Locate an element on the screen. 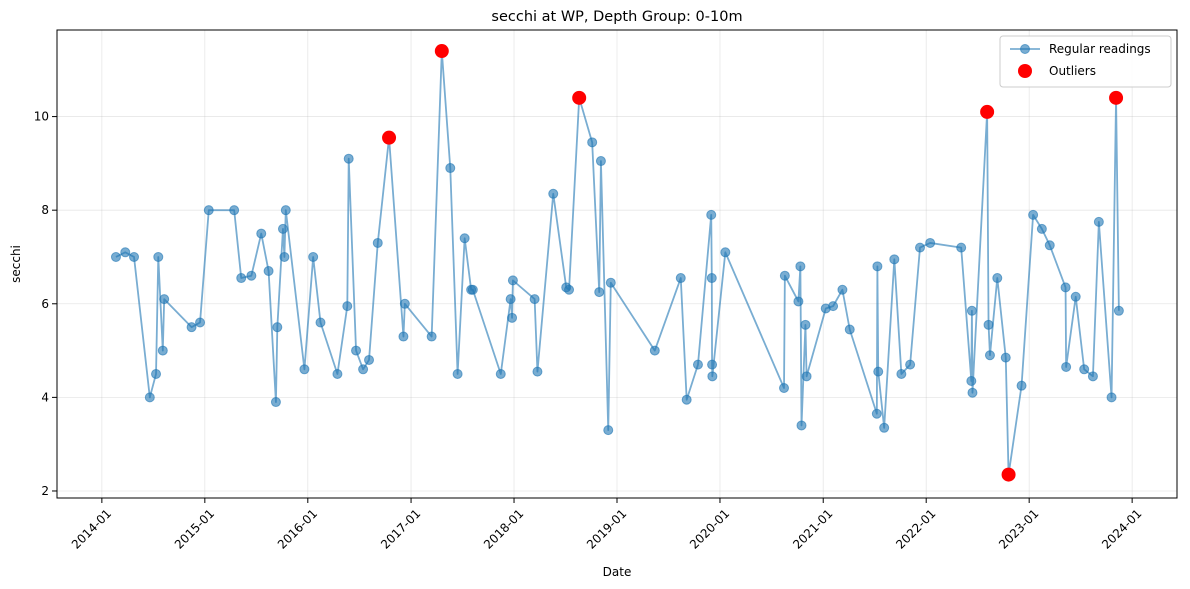 The width and height of the screenshot is (1190, 589). legend-box is located at coordinates (1085, 61).